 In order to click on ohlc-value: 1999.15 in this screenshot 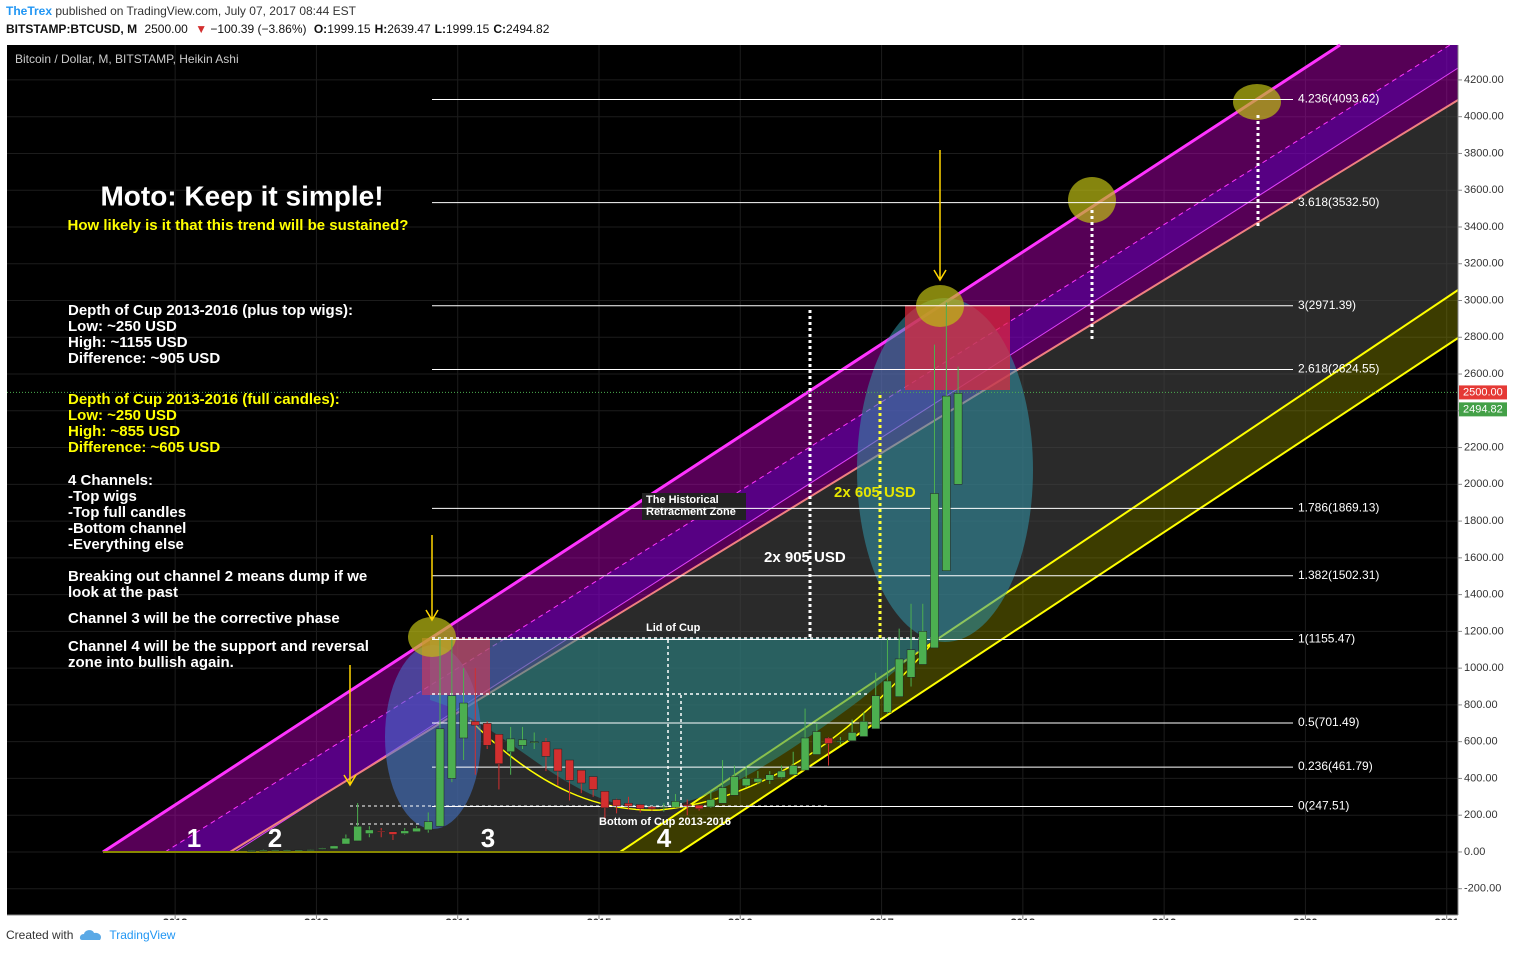, I will do `click(349, 29)`.